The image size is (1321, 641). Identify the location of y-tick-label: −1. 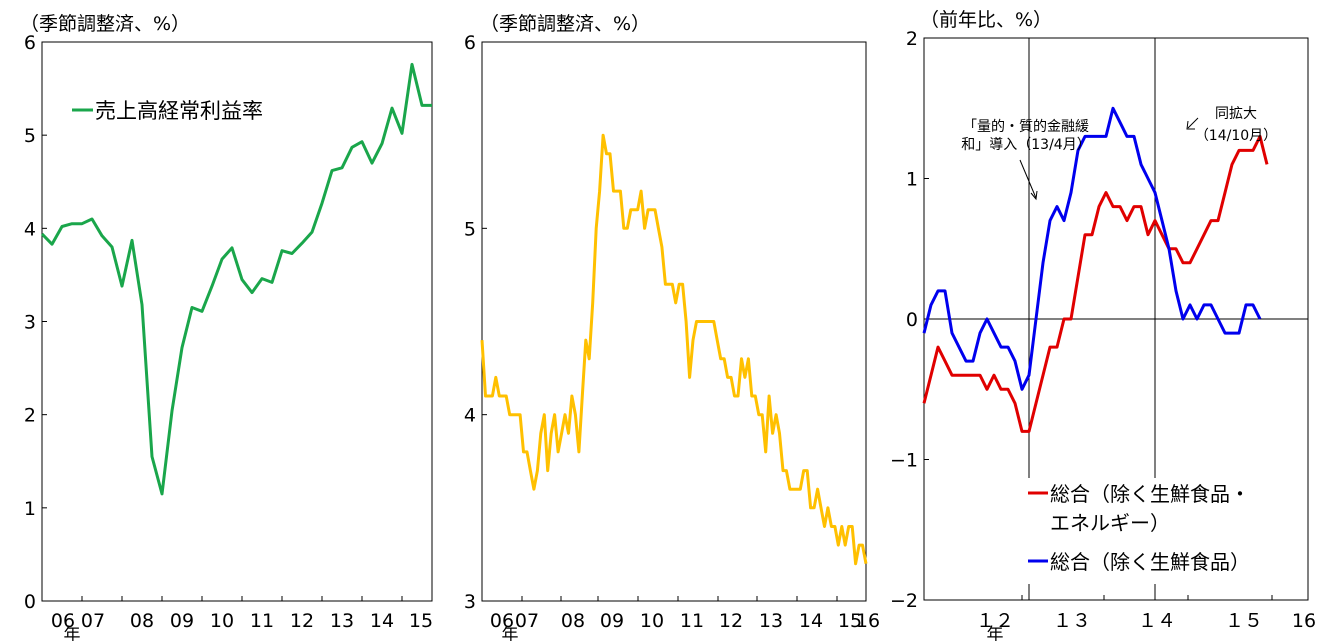
(904, 461).